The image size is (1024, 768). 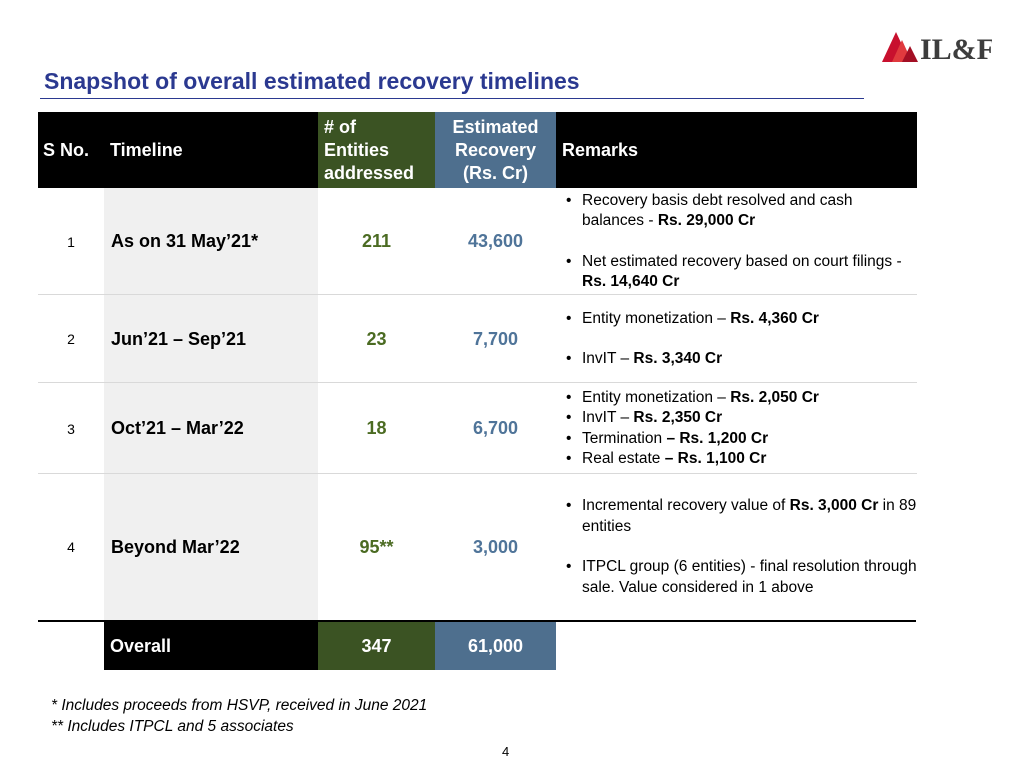 I want to click on row-3-recovery: 6,700, so click(x=495, y=428).